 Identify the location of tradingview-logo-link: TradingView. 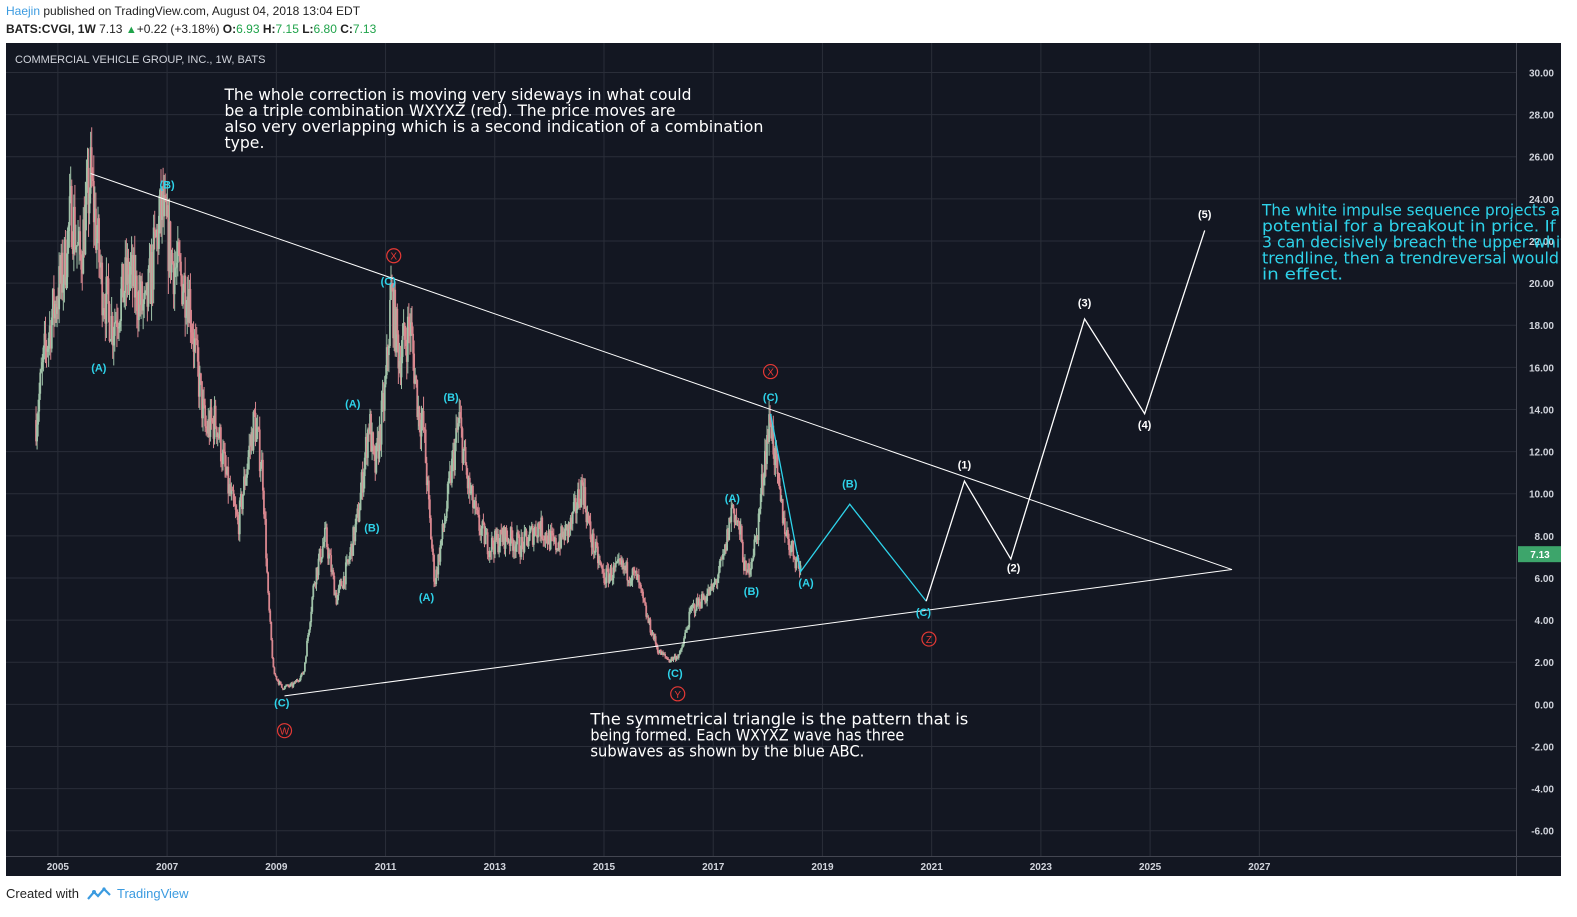
(138, 893).